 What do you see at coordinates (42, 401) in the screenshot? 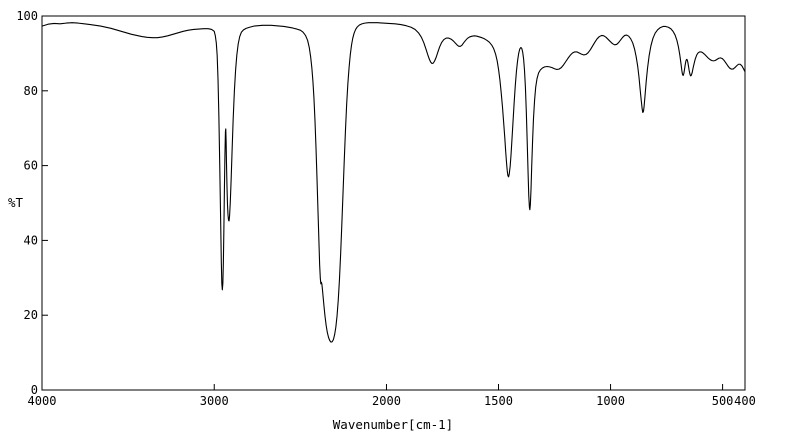
I see `x-tick-label-4000: 4000` at bounding box center [42, 401].